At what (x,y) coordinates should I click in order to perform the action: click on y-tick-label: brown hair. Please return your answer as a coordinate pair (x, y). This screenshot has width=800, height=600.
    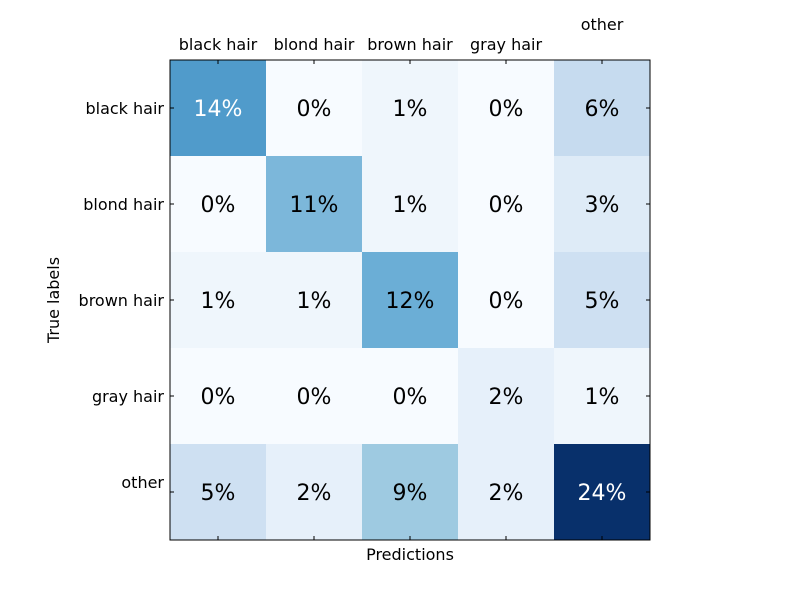
    Looking at the image, I should click on (122, 300).